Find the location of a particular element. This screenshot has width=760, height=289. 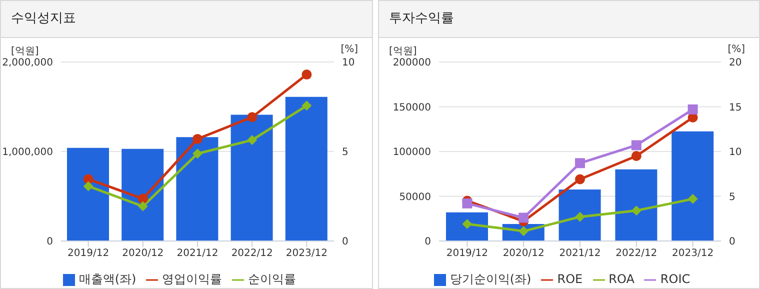

y2-tick-label: 15 is located at coordinates (735, 108).